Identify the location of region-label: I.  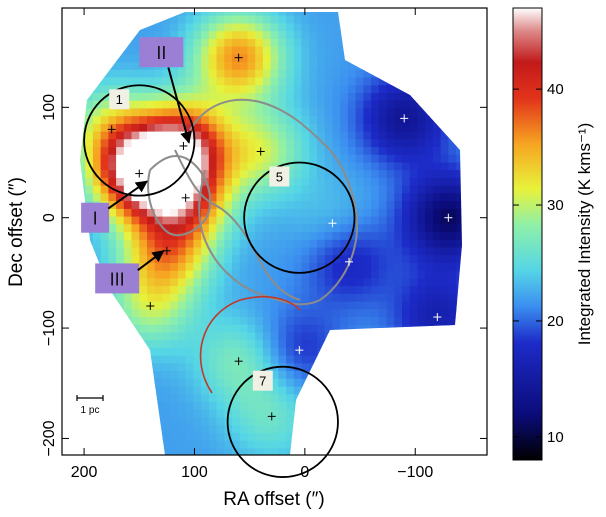
(95, 219).